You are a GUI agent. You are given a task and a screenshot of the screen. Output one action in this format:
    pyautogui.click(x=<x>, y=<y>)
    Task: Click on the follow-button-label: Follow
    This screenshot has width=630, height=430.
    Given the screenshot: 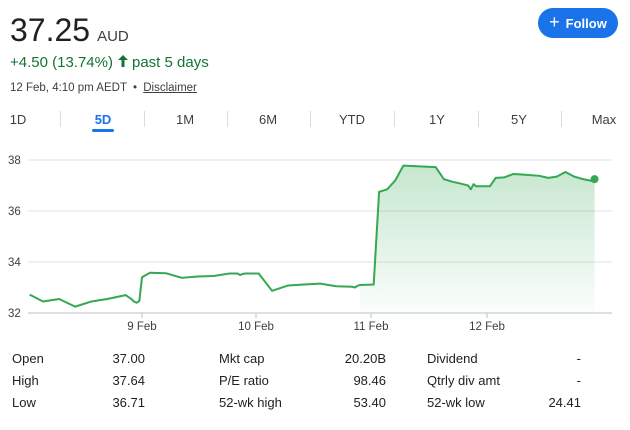 What is the action you would take?
    pyautogui.click(x=586, y=23)
    